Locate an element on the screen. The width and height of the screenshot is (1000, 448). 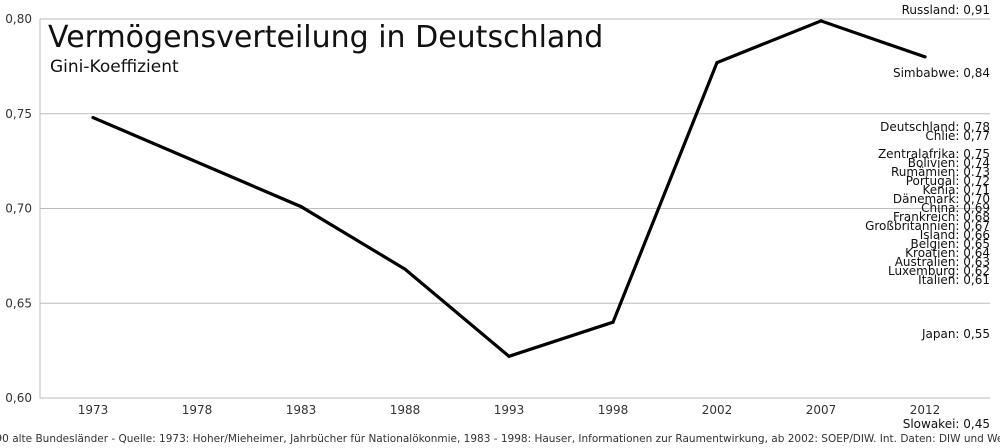
comparison-label: Slowakei: 0,45 is located at coordinates (946, 424).